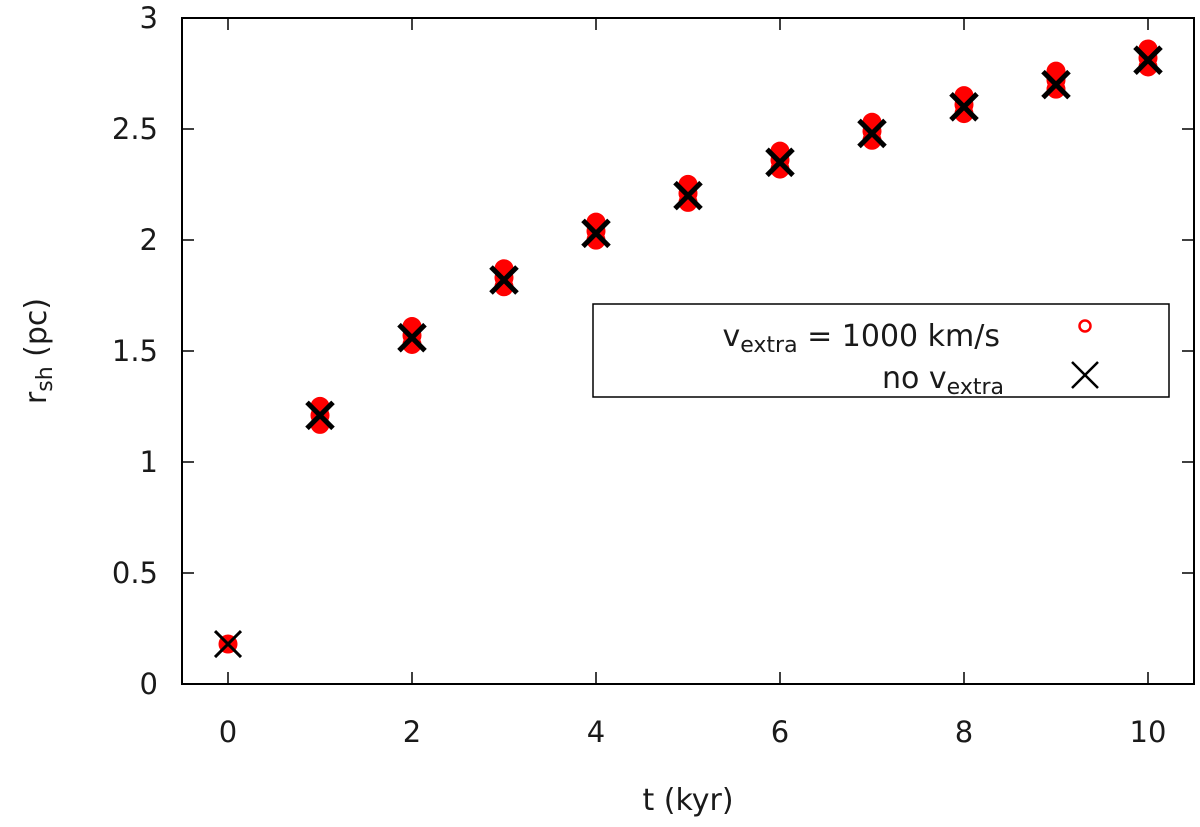 The height and width of the screenshot is (827, 1200). I want to click on legend-label-series-1: vextra = 1000 km/s, so click(861, 338).